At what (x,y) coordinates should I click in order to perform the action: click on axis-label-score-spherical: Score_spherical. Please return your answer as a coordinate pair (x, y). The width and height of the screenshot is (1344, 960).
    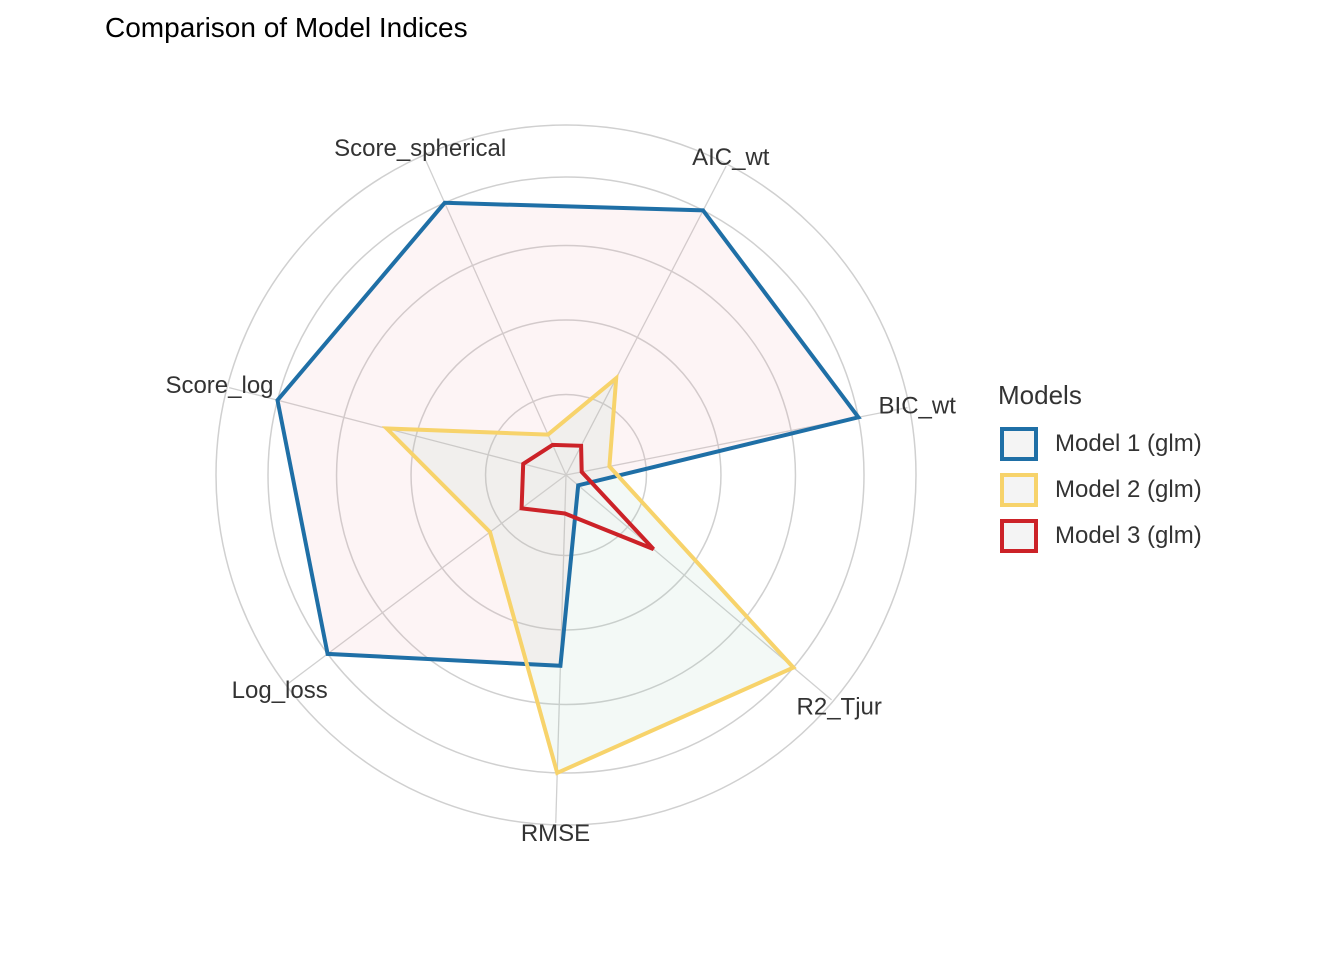
    Looking at the image, I should click on (420, 148).